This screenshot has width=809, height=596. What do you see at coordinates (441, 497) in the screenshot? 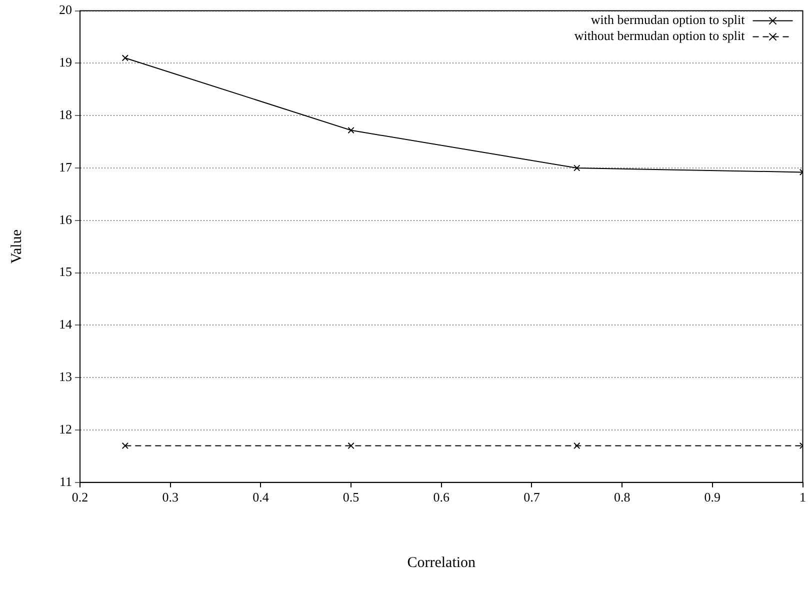
I see `x-tick-label: 0.6` at bounding box center [441, 497].